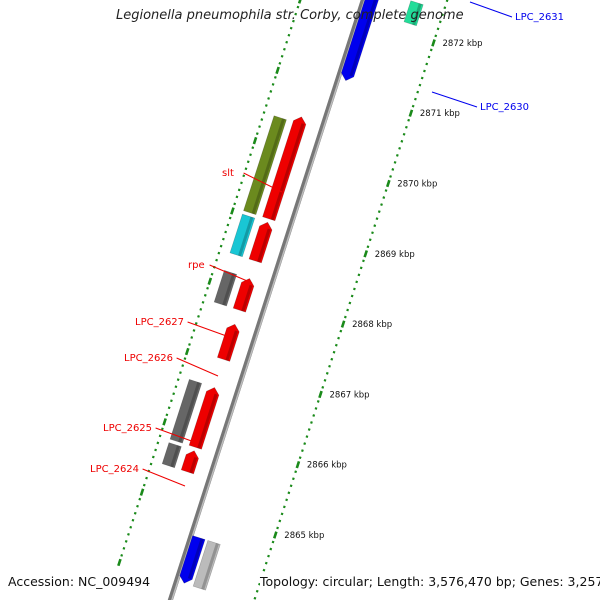 This screenshot has width=600, height=600. I want to click on tick-label: 2871 kbp, so click(440, 114).